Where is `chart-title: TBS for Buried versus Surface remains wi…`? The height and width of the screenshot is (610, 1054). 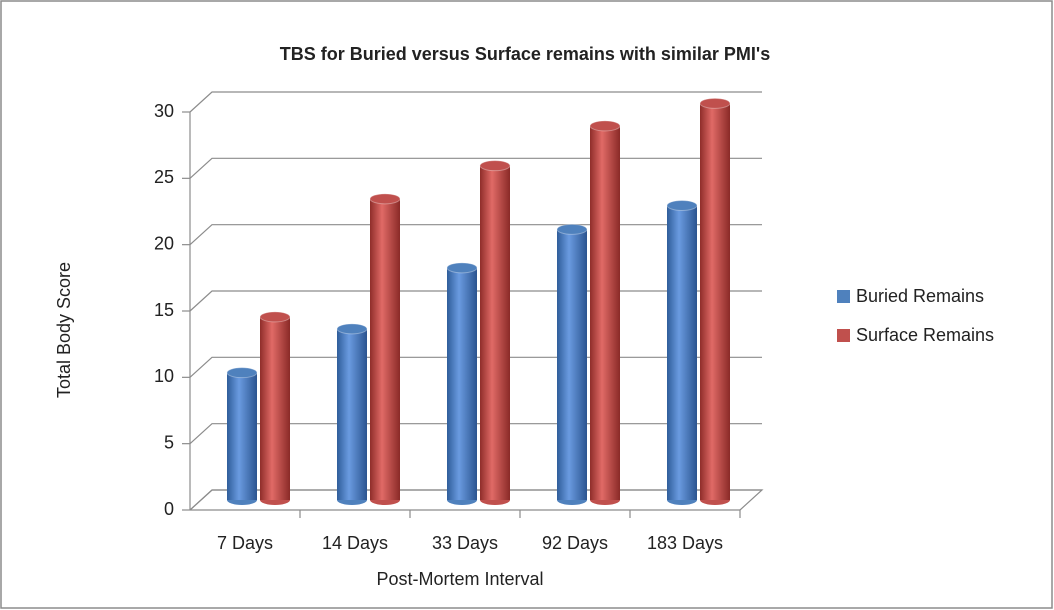
chart-title: TBS for Buried versus Surface remains wi… is located at coordinates (525, 54).